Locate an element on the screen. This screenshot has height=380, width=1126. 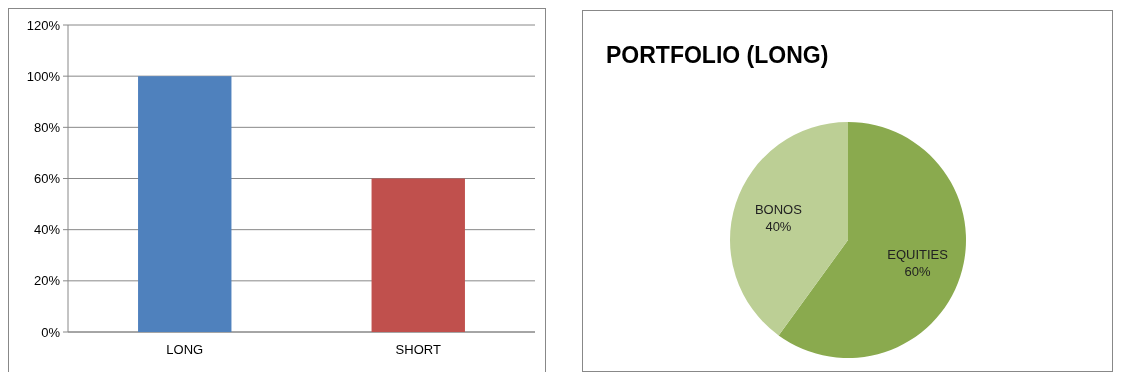
y-tick-label: 100% is located at coordinates (43, 76).